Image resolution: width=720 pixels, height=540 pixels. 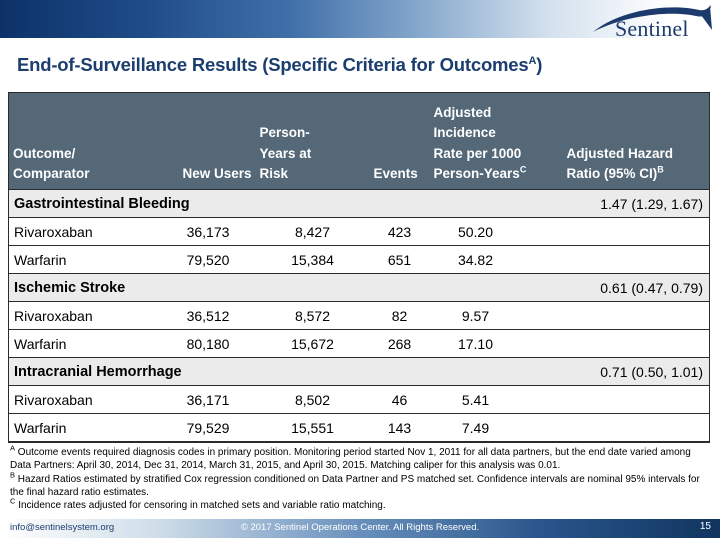 What do you see at coordinates (312, 315) in the screenshot?
I see `person-years-cell: 8,572` at bounding box center [312, 315].